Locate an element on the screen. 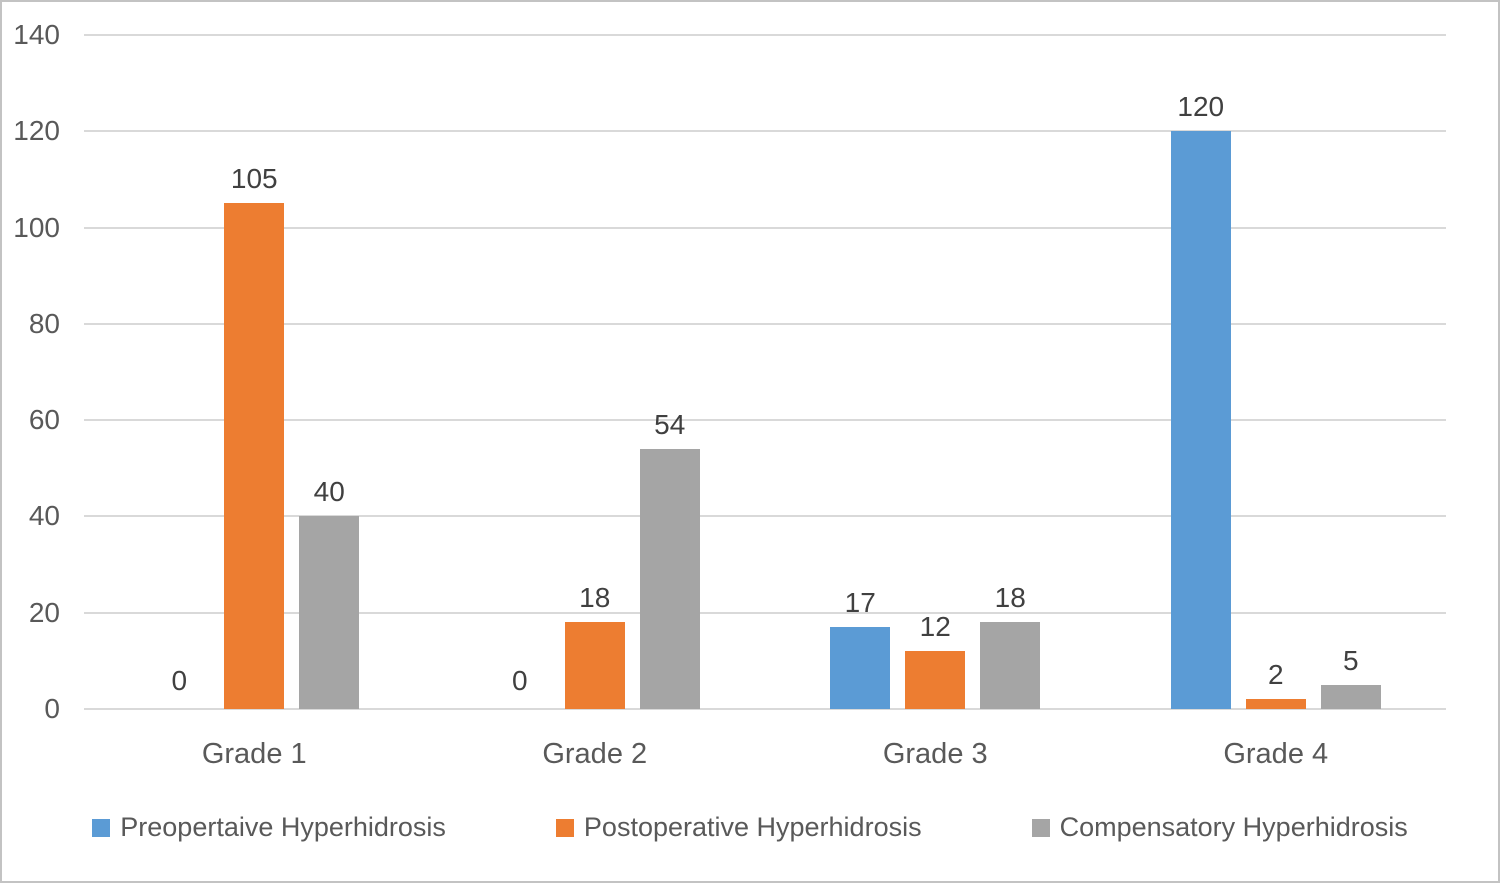 Image resolution: width=1500 pixels, height=883 pixels. y-tick-label: 20 is located at coordinates (44, 612).